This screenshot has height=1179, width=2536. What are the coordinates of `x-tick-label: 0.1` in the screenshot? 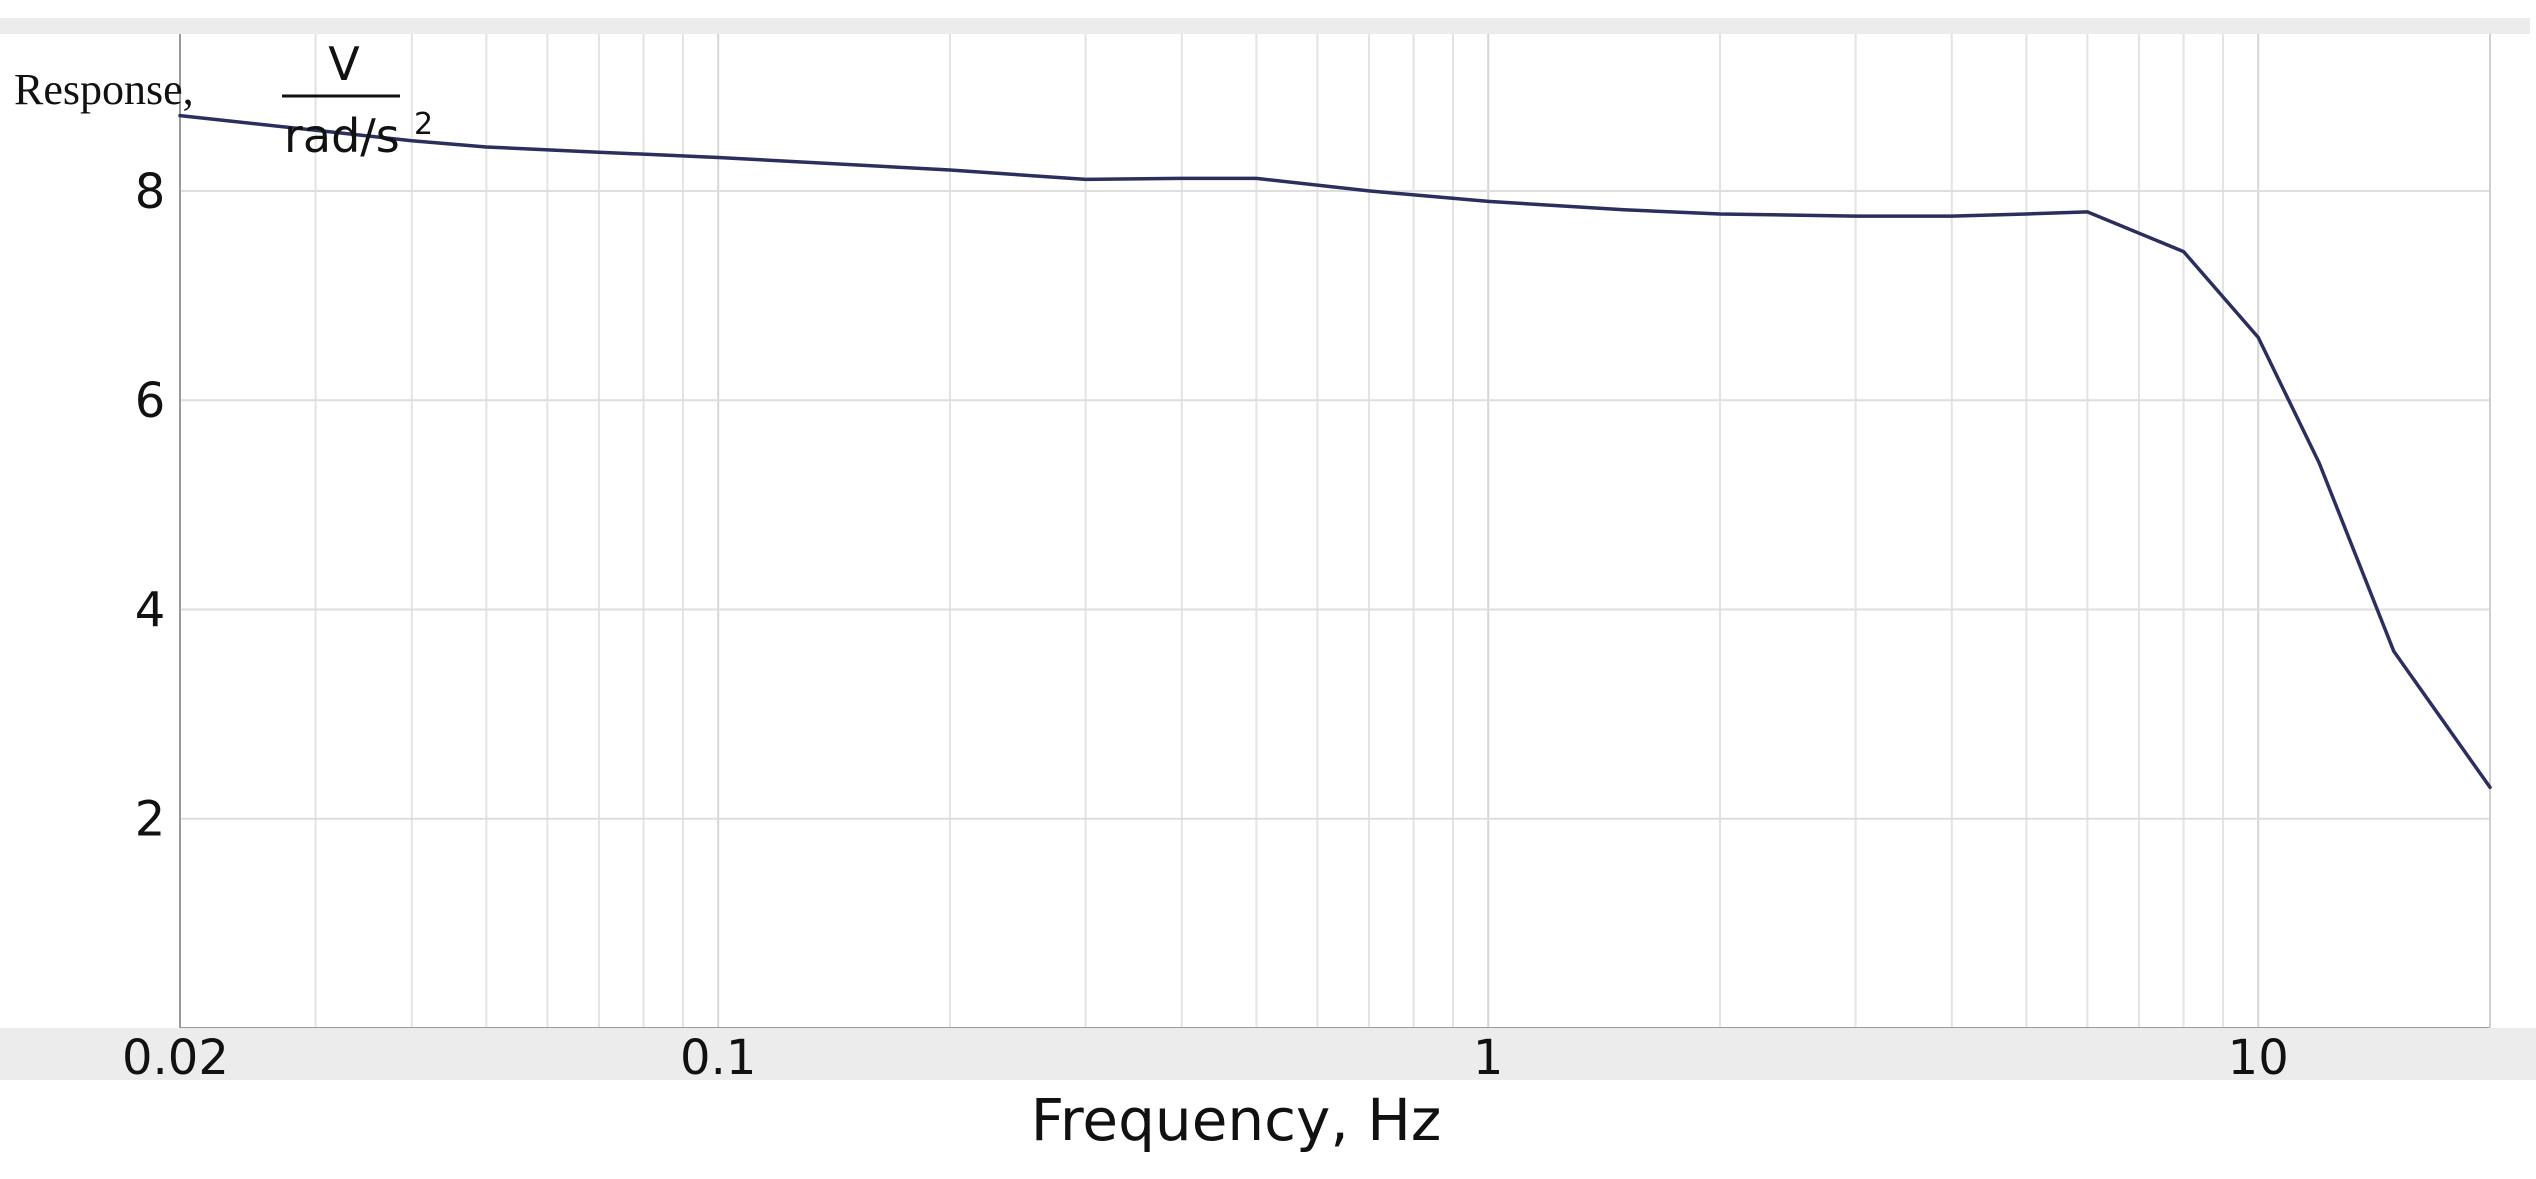 It's located at (718, 1058).